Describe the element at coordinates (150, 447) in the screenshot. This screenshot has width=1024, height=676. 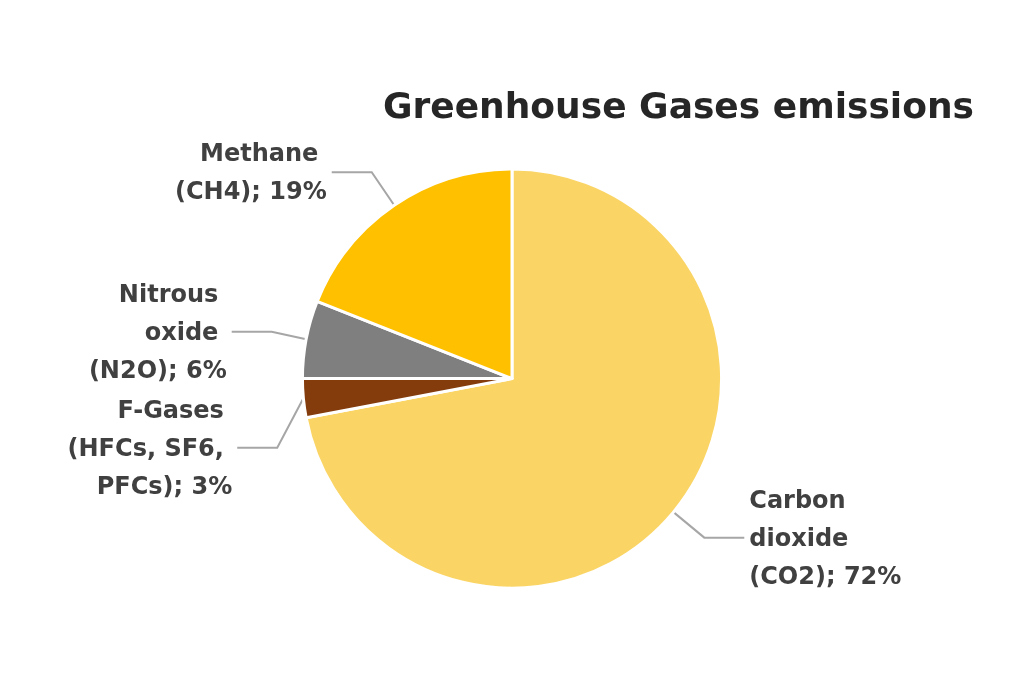
I see `slice-label: F-Gases (HFCs, SF6, PFCs); 3%` at that location.